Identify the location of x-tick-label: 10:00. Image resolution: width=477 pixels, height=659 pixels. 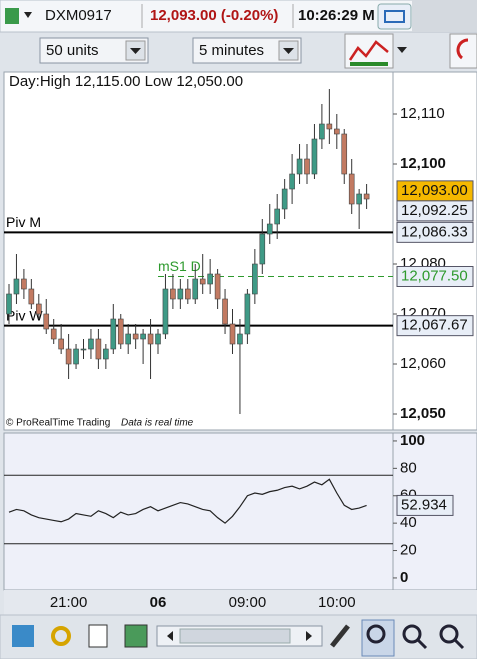
(337, 602).